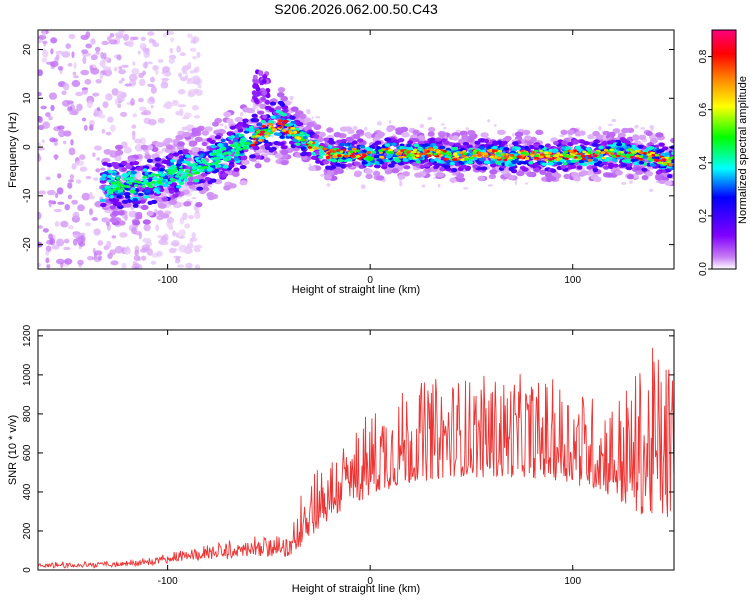  Describe the element at coordinates (356, 9) in the screenshot. I see `page-title: S206.2026.062.00.50.C43` at that location.